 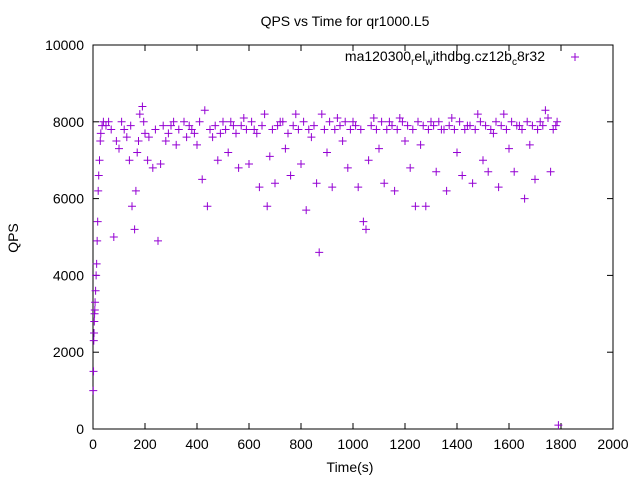 I want to click on y-tick-label: 8000, so click(x=68, y=122).